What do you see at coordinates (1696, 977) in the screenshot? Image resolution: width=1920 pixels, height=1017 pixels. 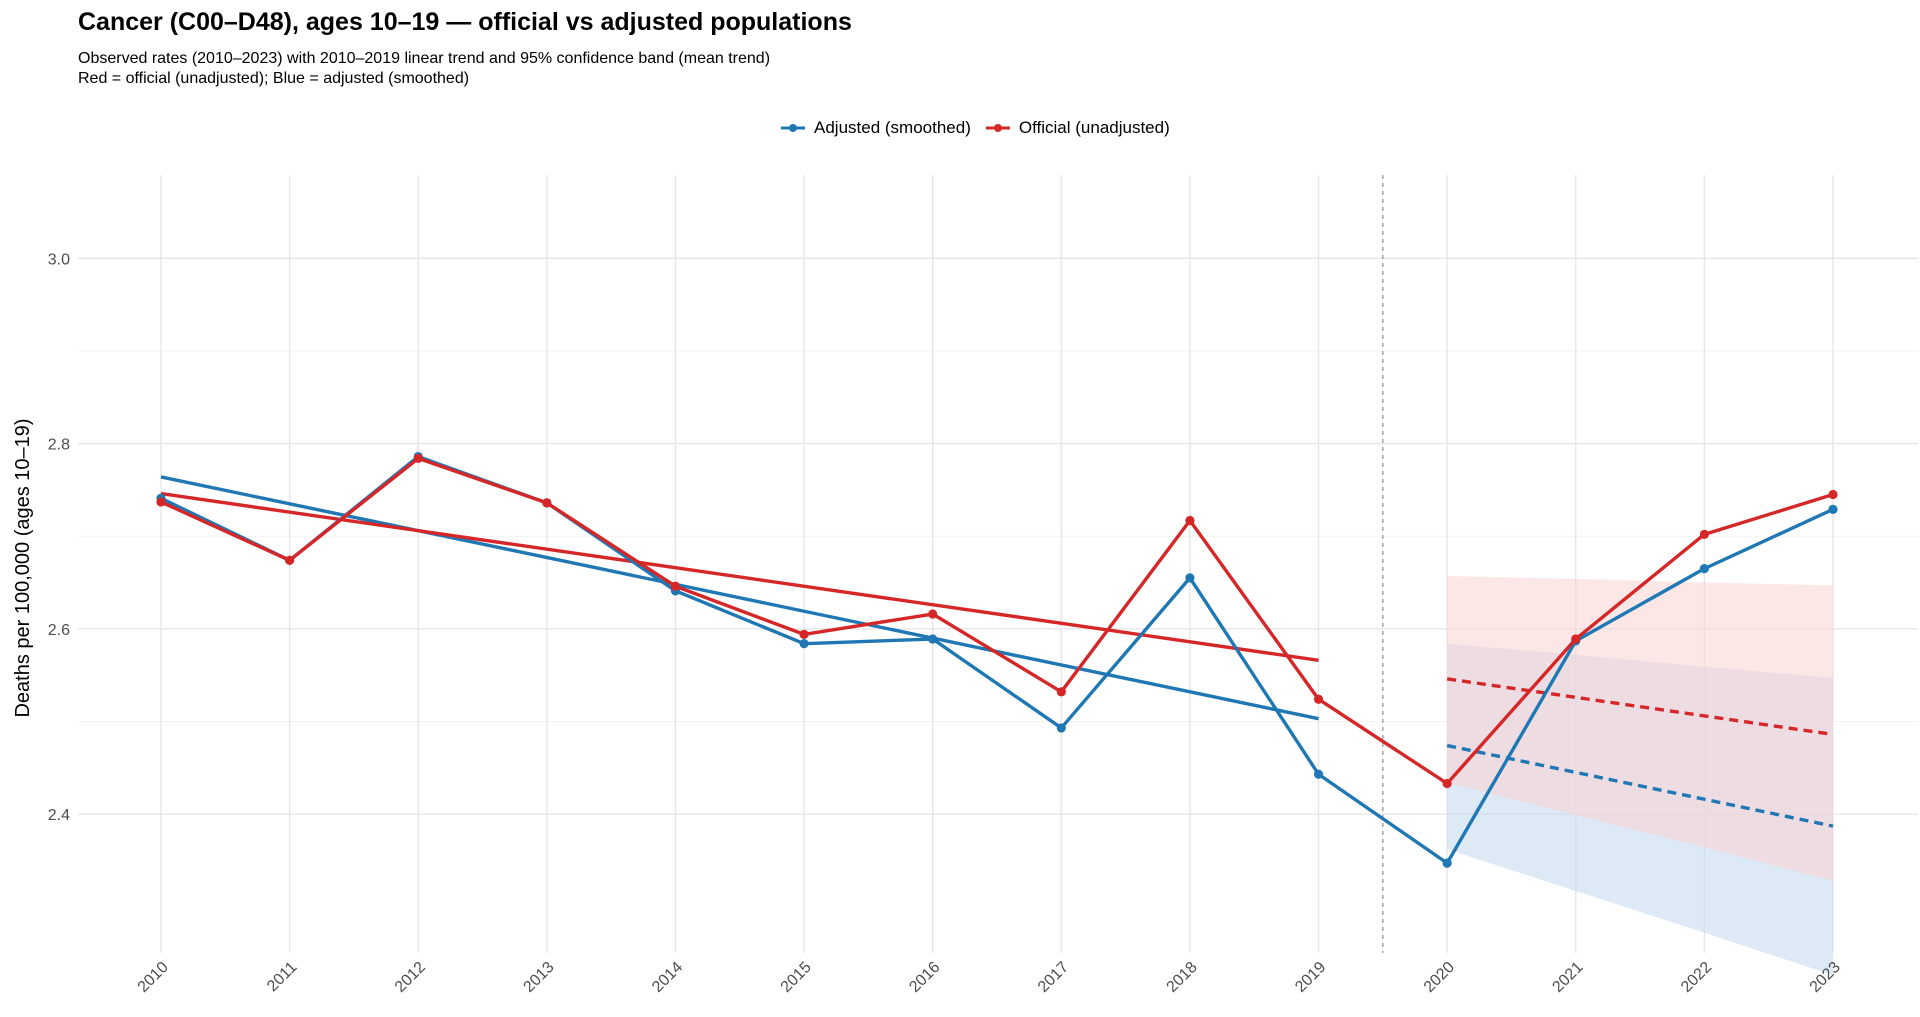 I see `x-tick-label: 2022` at bounding box center [1696, 977].